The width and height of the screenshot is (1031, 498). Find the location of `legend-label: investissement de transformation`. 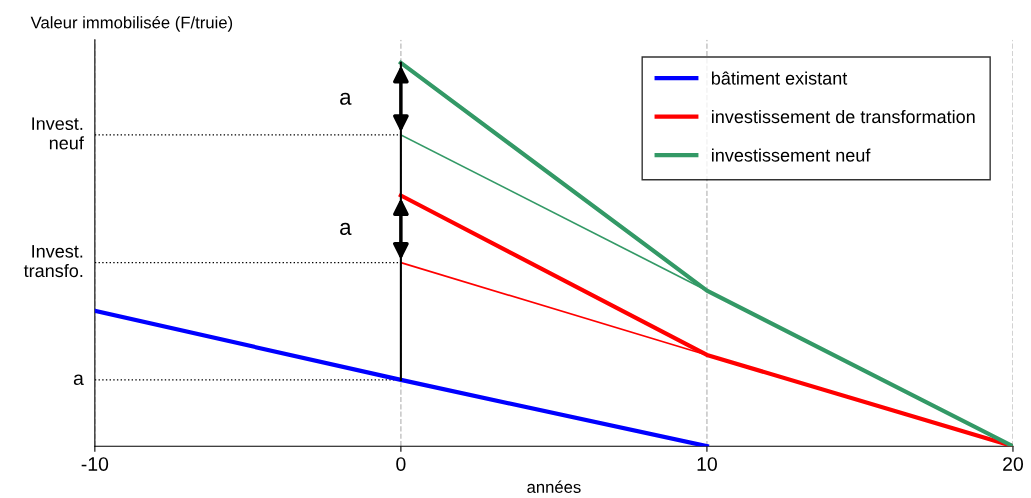

legend-label: investissement de transformation is located at coordinates (843, 116).